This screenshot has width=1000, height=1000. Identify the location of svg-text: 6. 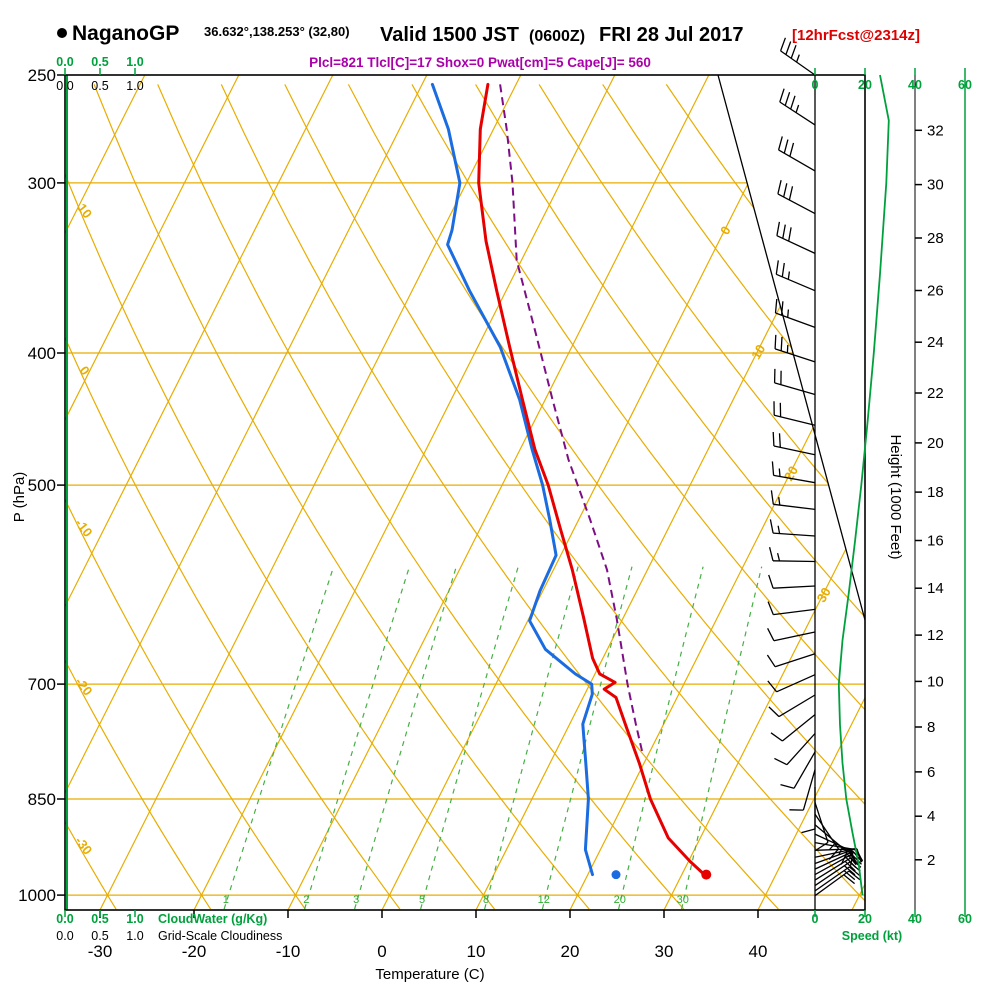
(931, 772).